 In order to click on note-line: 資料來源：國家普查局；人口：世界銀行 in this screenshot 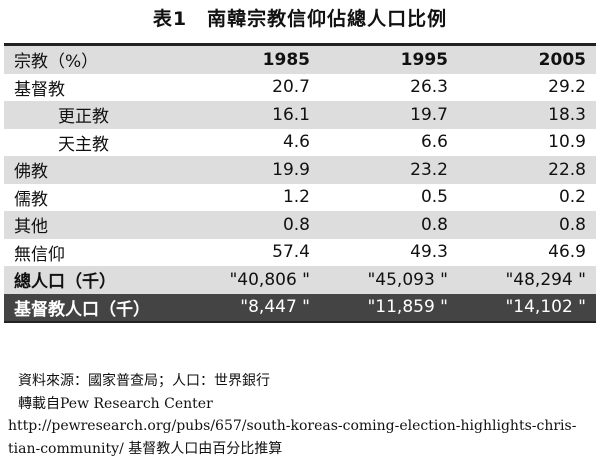, I will do `click(144, 381)`.